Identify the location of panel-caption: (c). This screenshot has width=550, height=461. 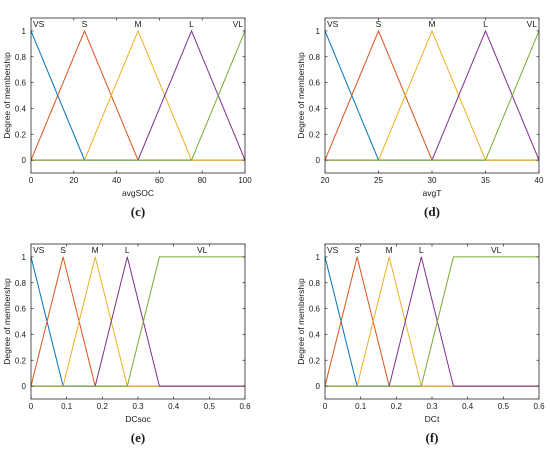
(138, 211).